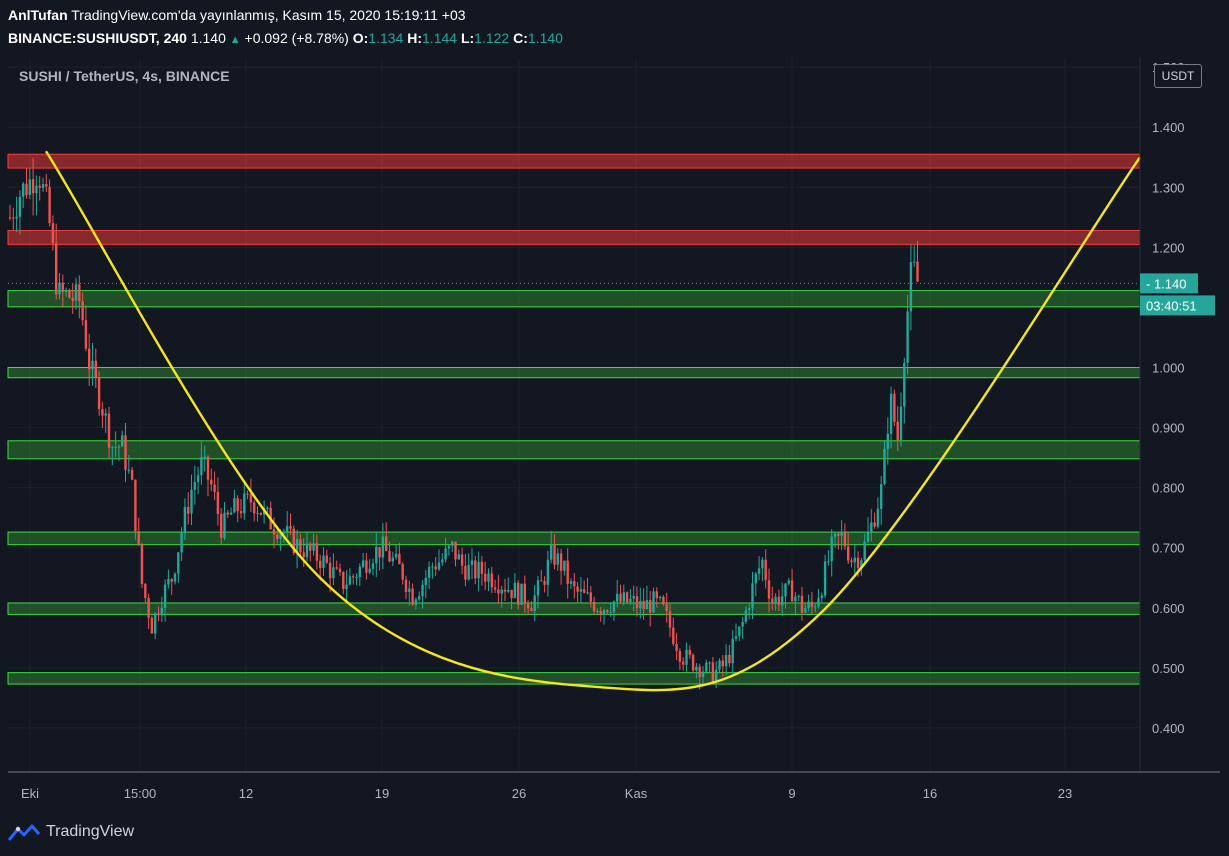 The image size is (1229, 856). I want to click on low-value: 1.122, so click(492, 38).